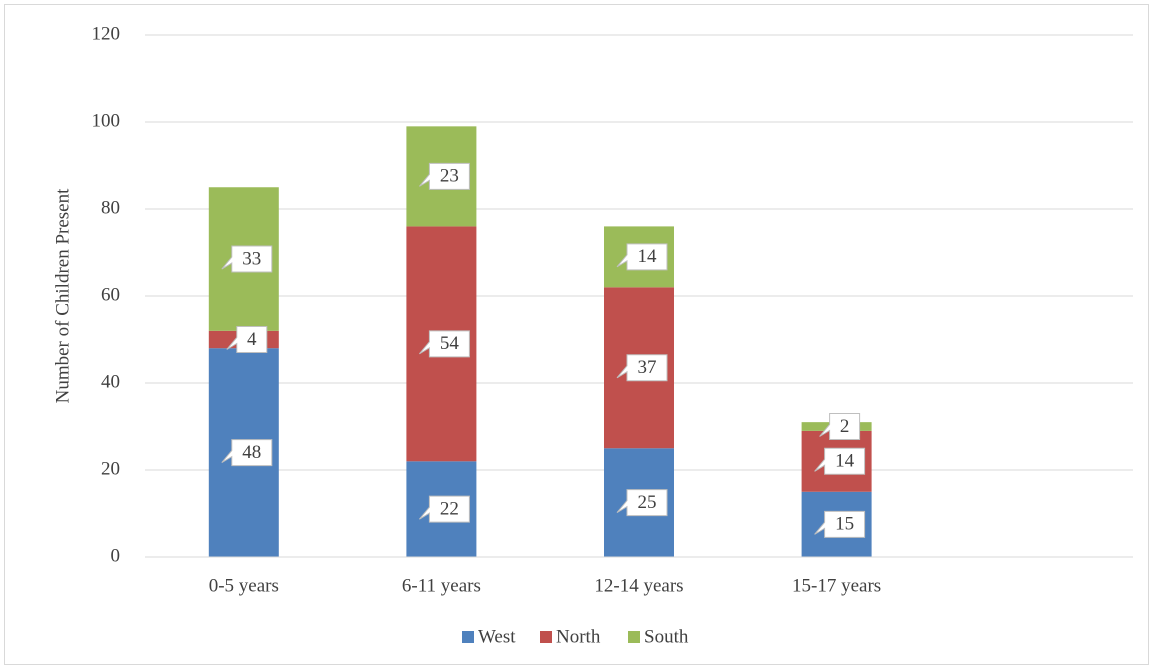 The width and height of the screenshot is (1154, 671). Describe the element at coordinates (62, 295) in the screenshot. I see `y-axis-title: Number of Children Present` at that location.